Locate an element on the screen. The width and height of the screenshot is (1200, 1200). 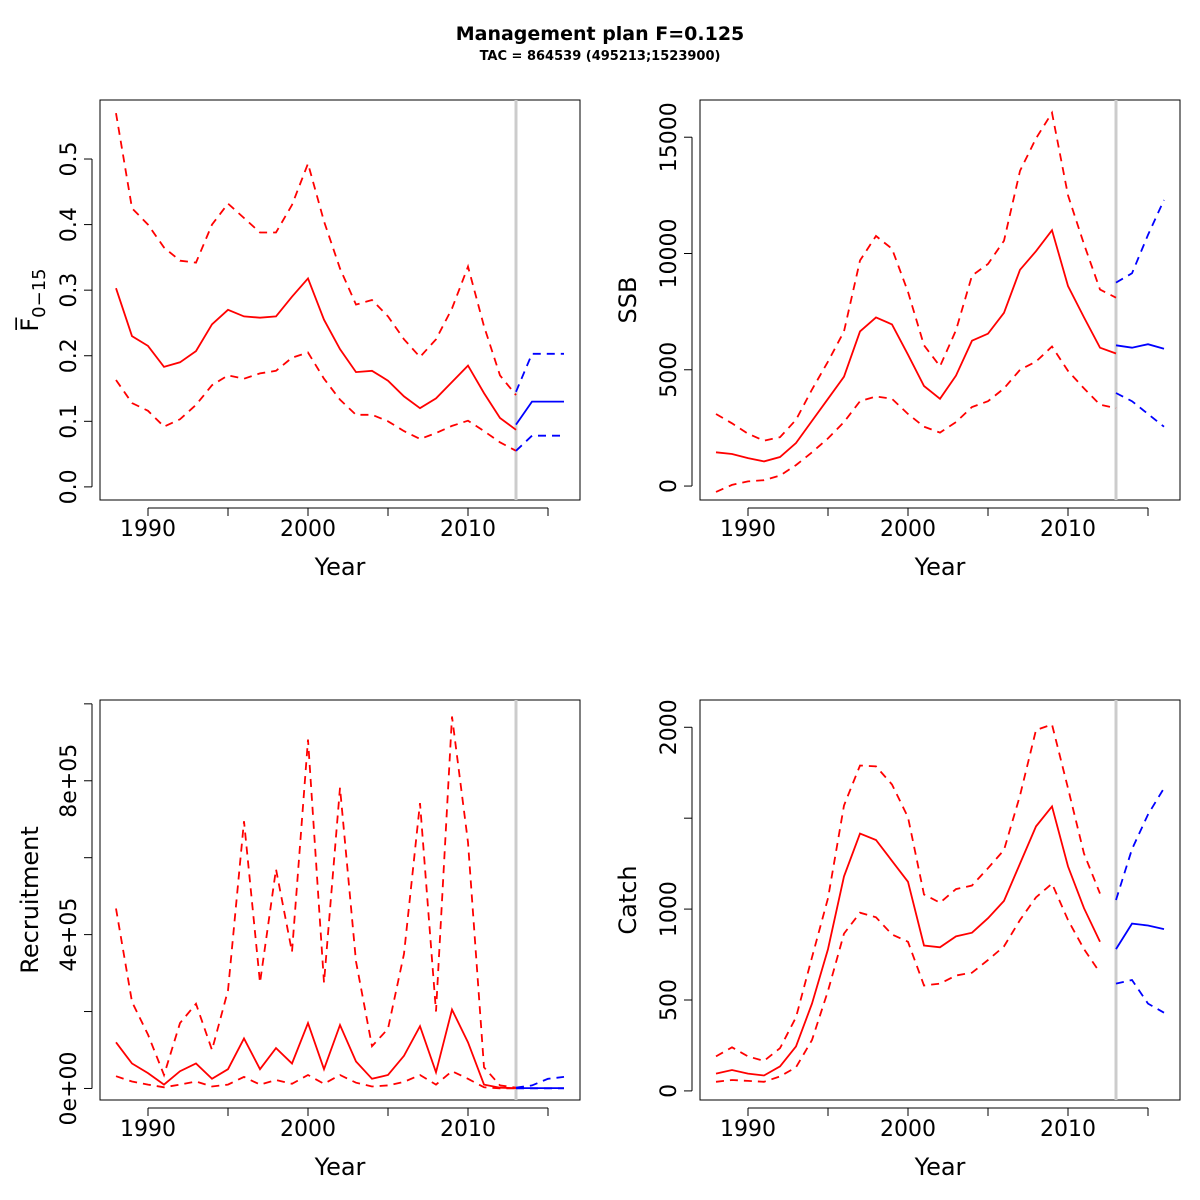
y-tick-label: 0.5 is located at coordinates (69, 159).